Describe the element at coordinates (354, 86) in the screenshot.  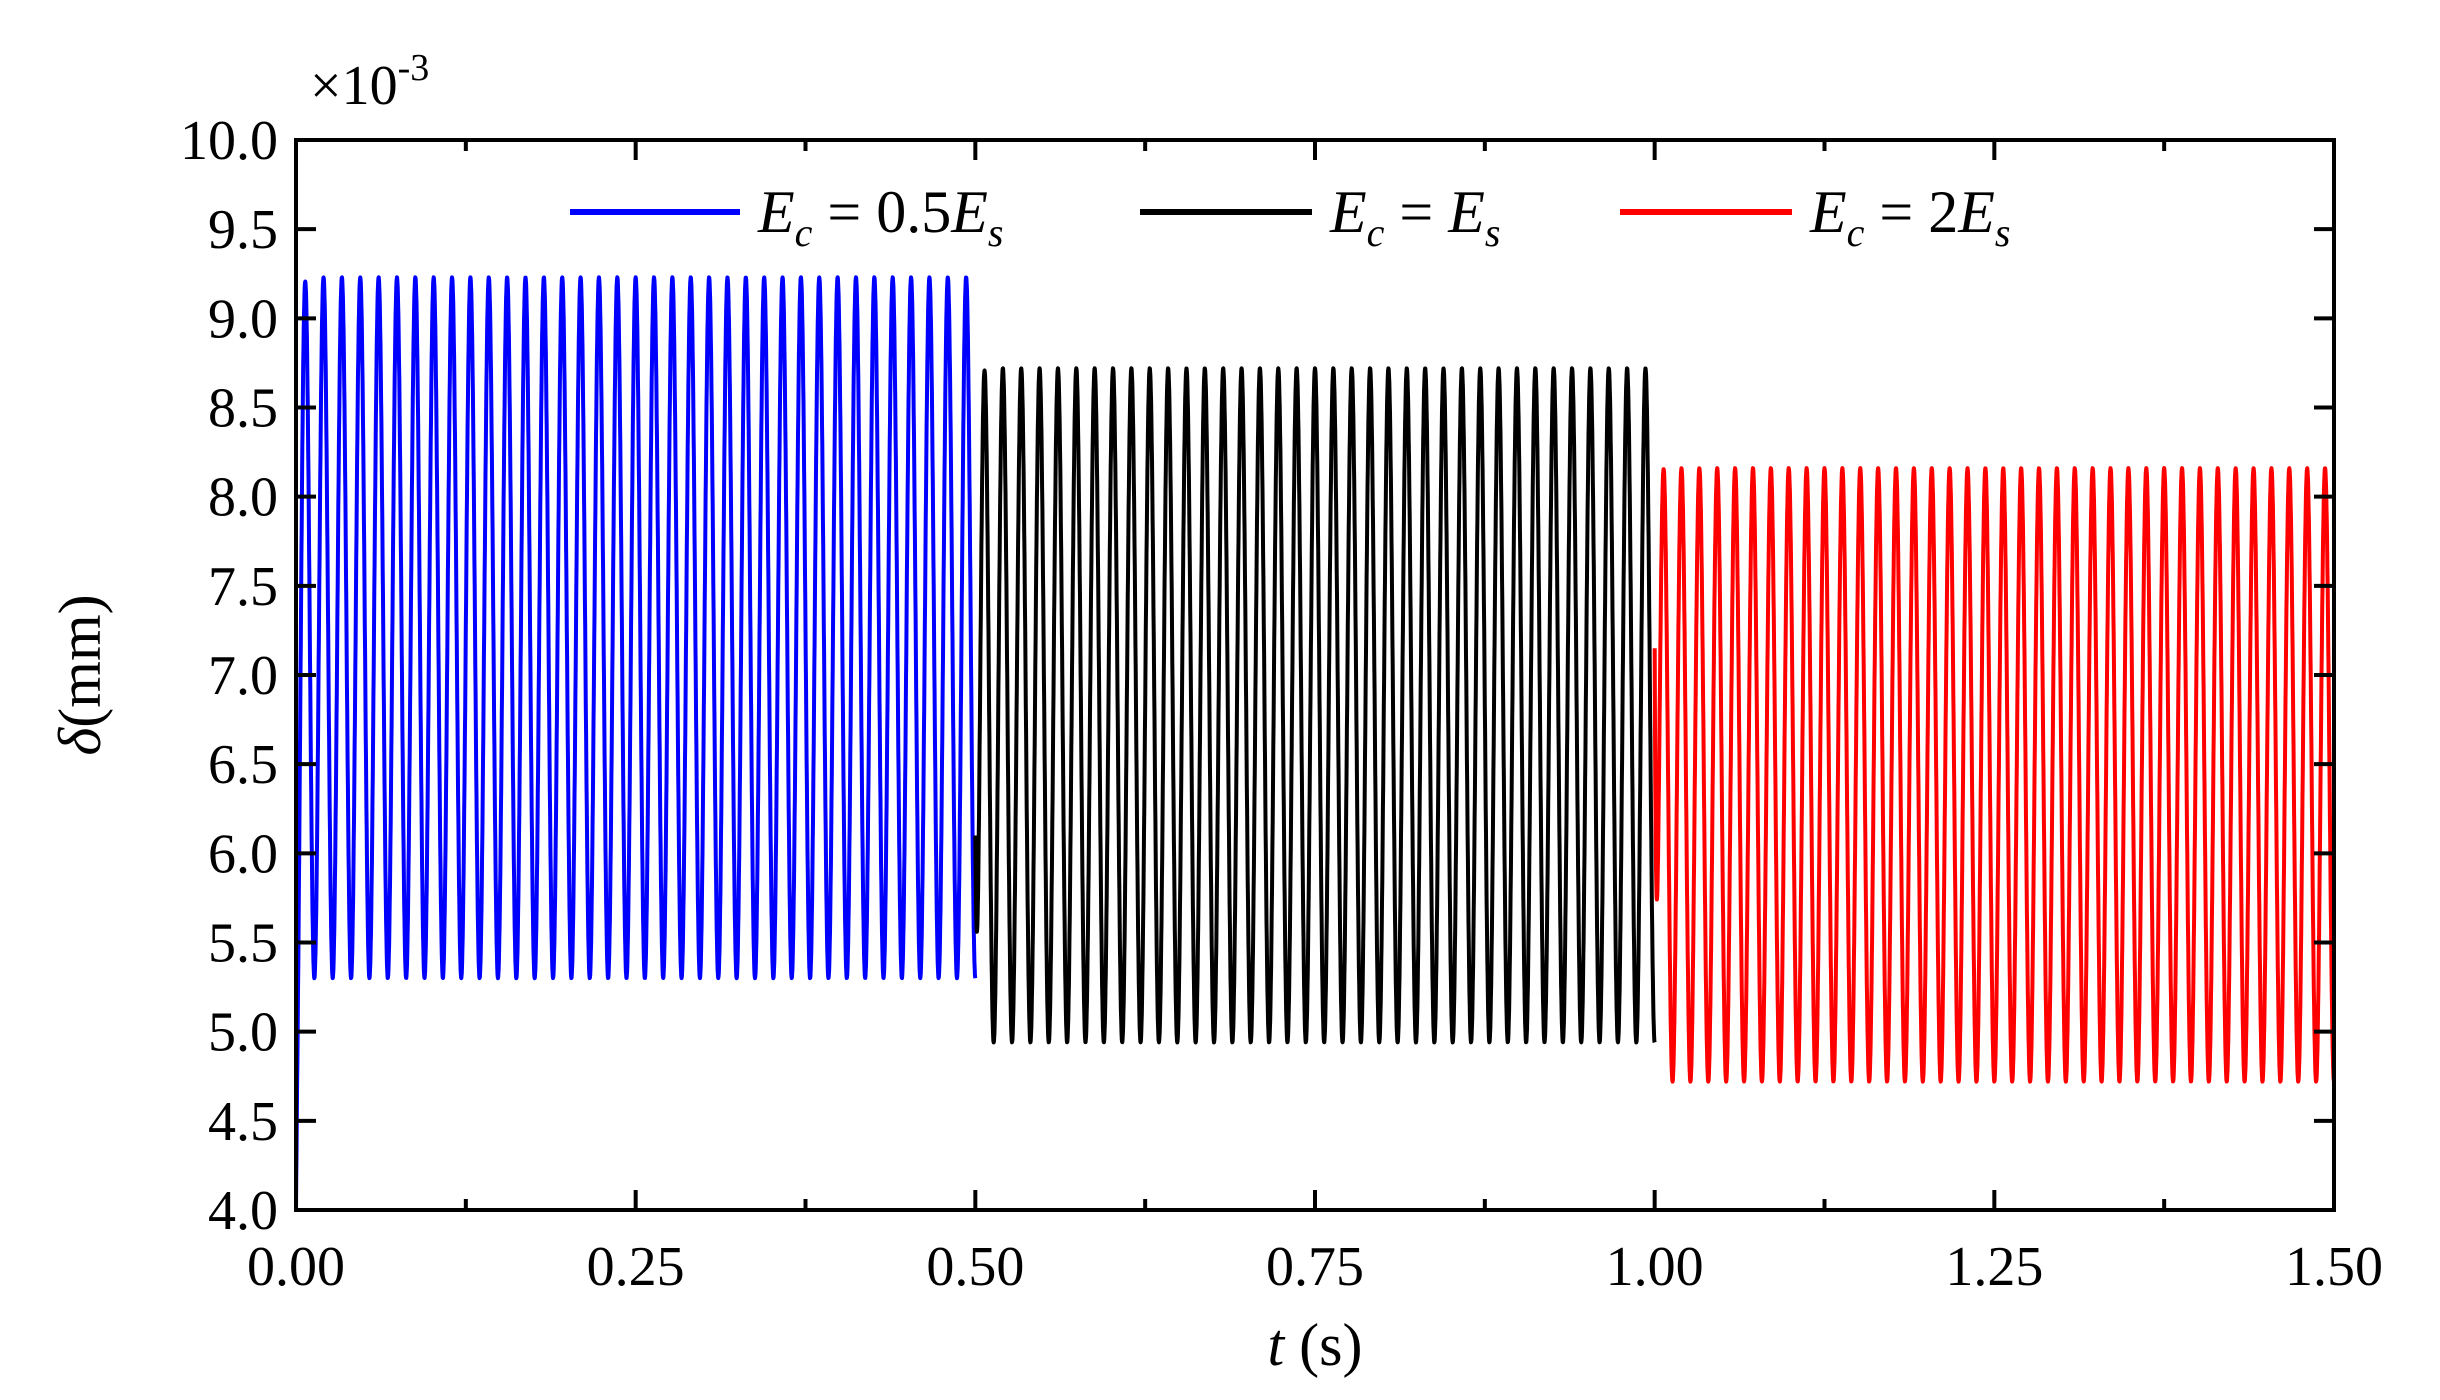
I see `y-multiplier-base: ×10` at that location.